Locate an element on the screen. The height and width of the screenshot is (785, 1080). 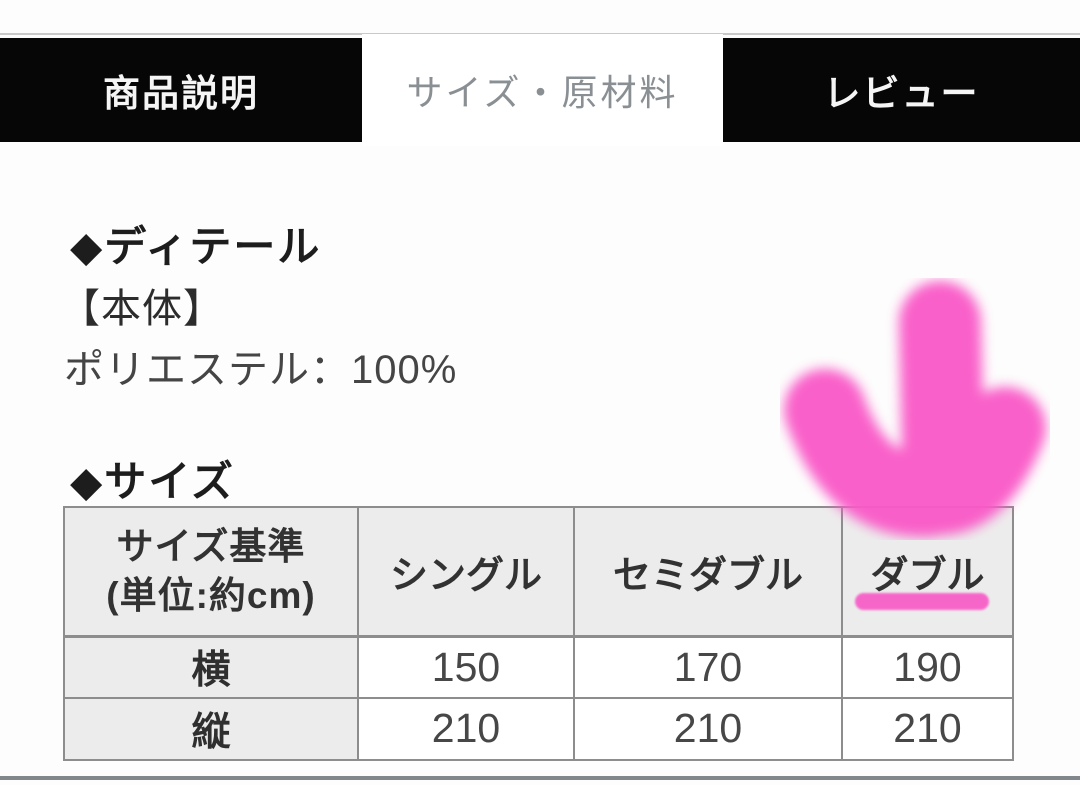
size-table-header-row: サイズ基準 (単位:約cm) シングル セミダブル ダブル is located at coordinates (538, 572).